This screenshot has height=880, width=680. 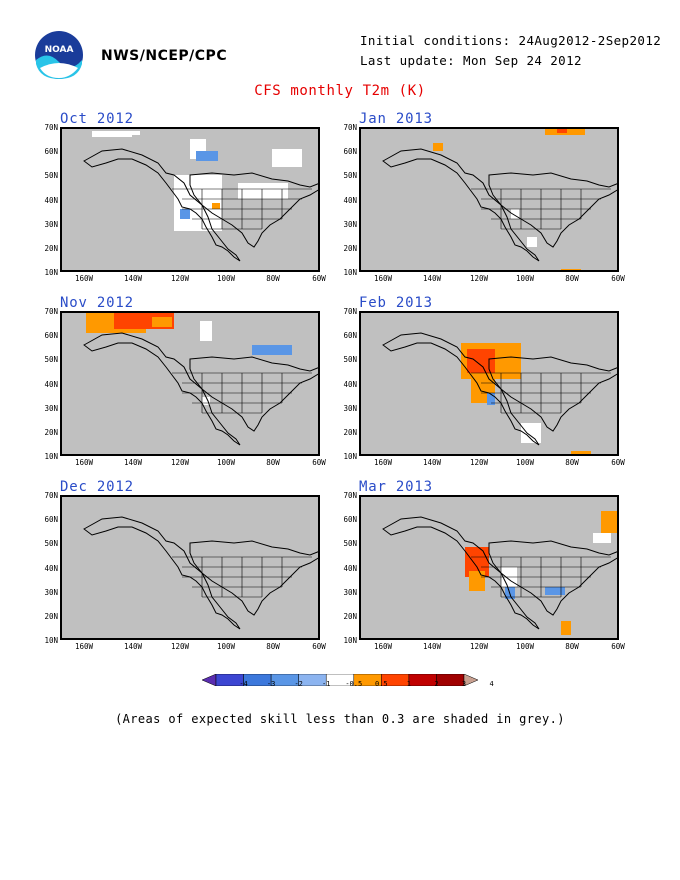 I want to click on colorbar-label: 1, so click(x=408, y=684).